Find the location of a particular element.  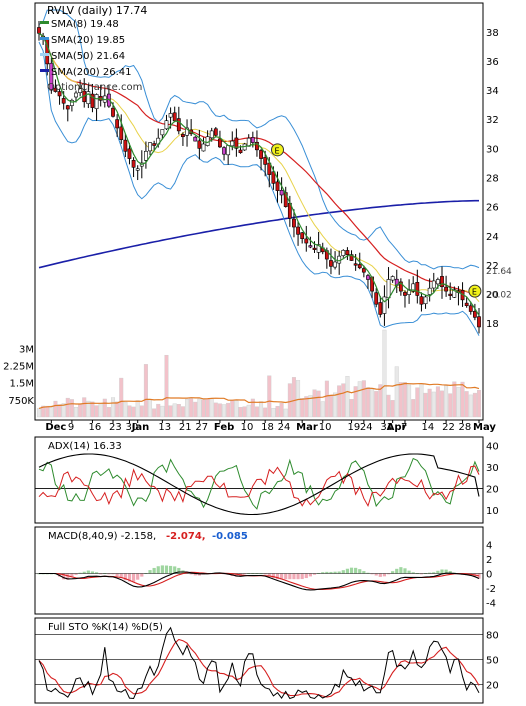

date-tick-label: Jan is located at coordinates (140, 427).